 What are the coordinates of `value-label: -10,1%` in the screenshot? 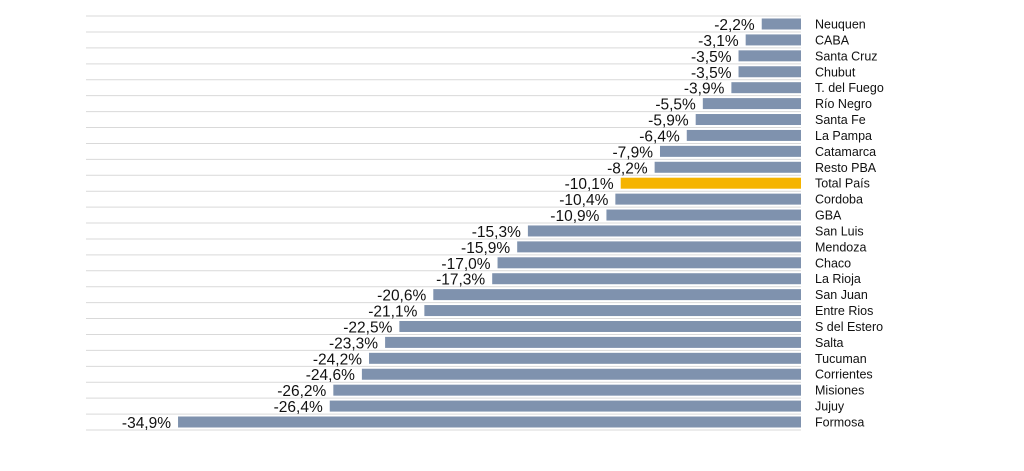 It's located at (589, 184).